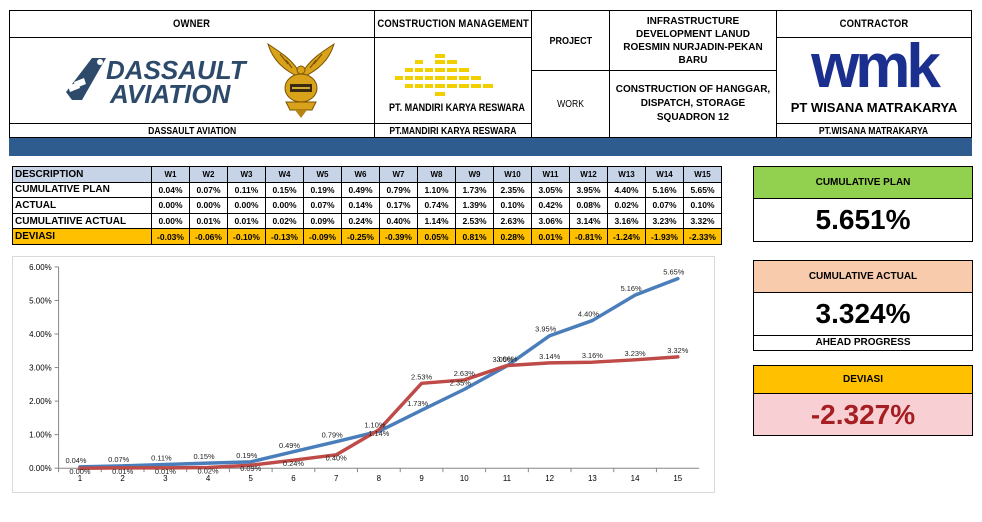  Describe the element at coordinates (474, 236) in the screenshot. I see `table-cell: 0.81%` at that location.